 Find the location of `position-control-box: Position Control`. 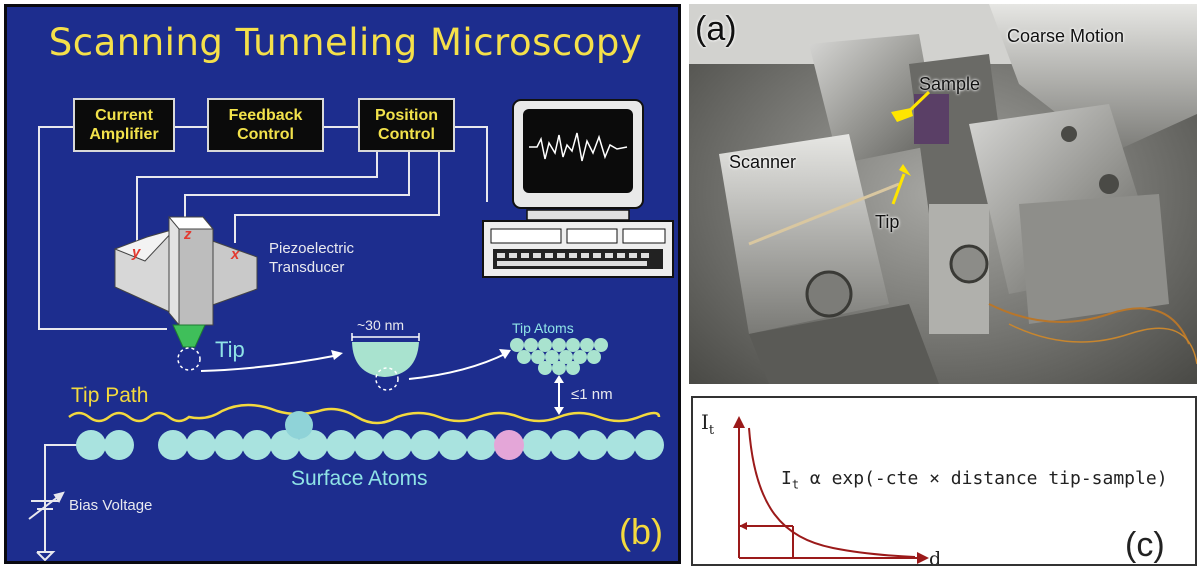

position-control-box: Position Control is located at coordinates (406, 125).